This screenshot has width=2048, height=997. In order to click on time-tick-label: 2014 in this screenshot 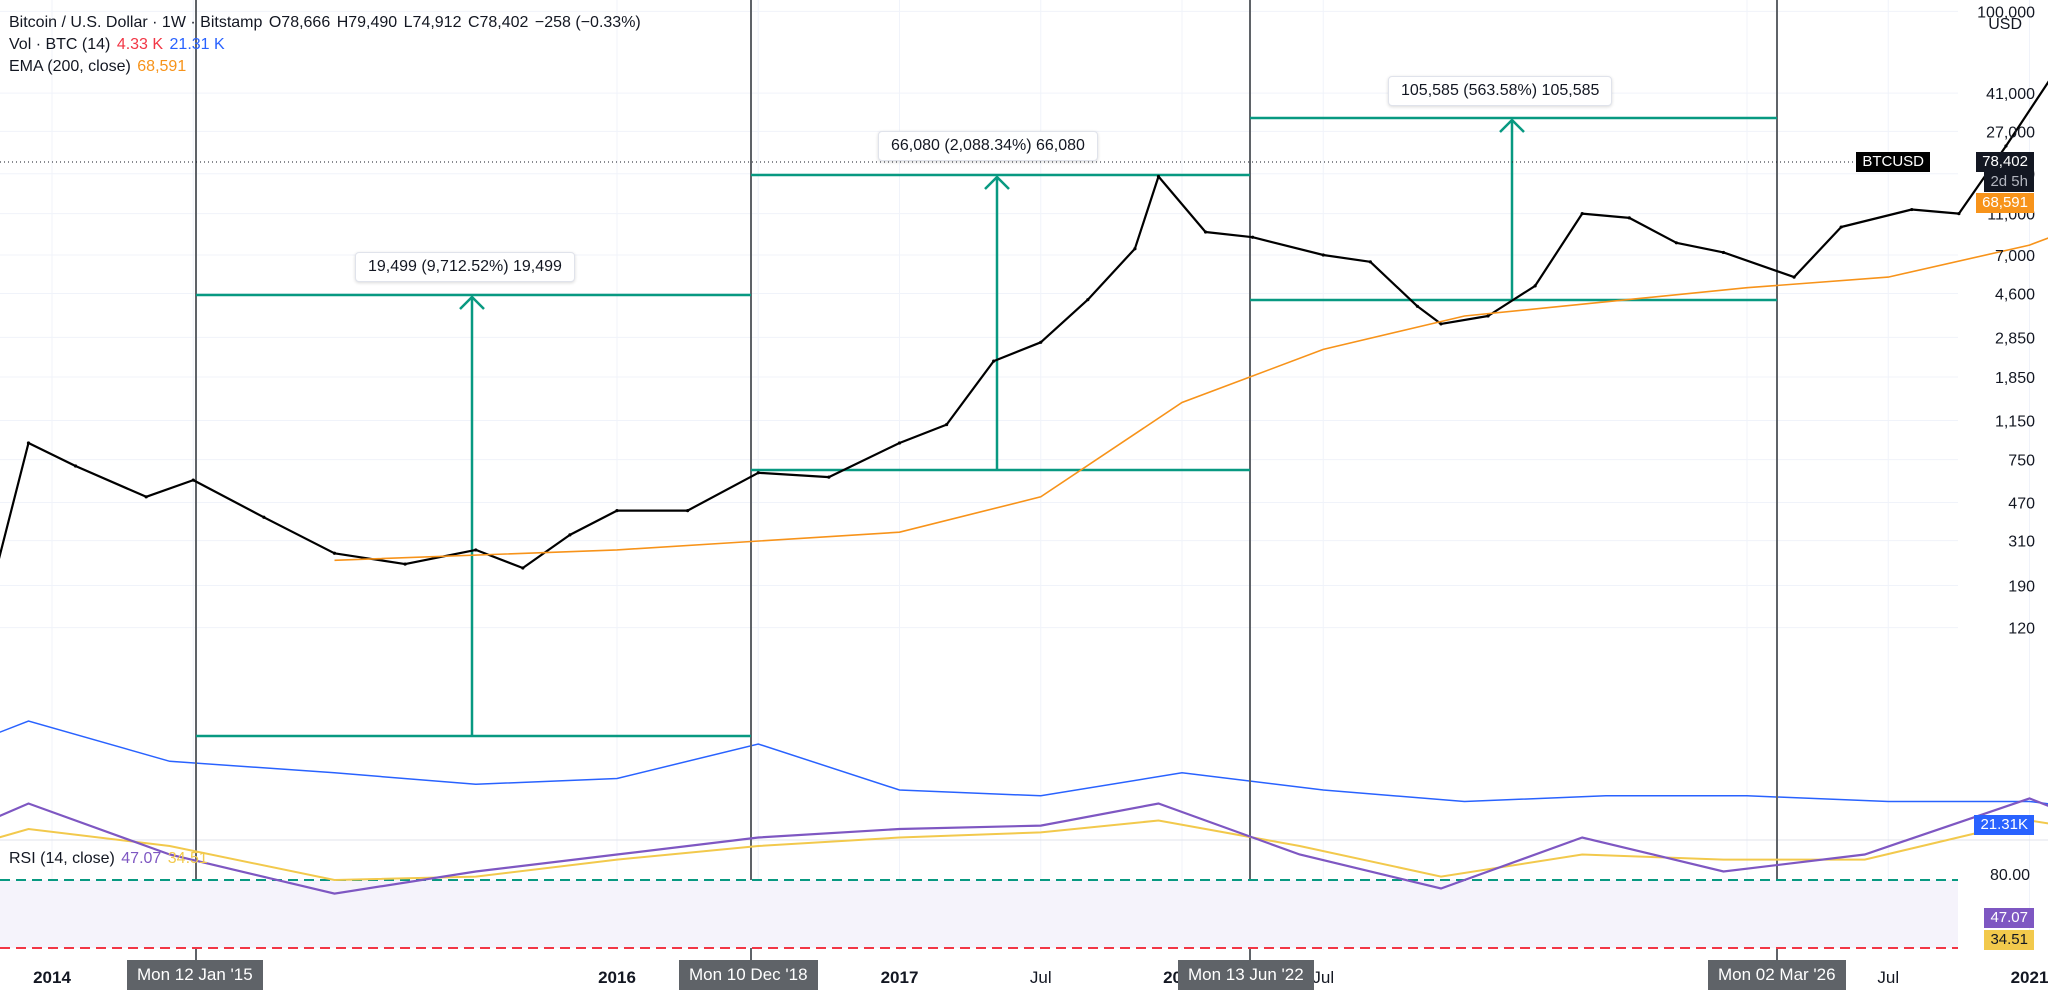, I will do `click(52, 977)`.